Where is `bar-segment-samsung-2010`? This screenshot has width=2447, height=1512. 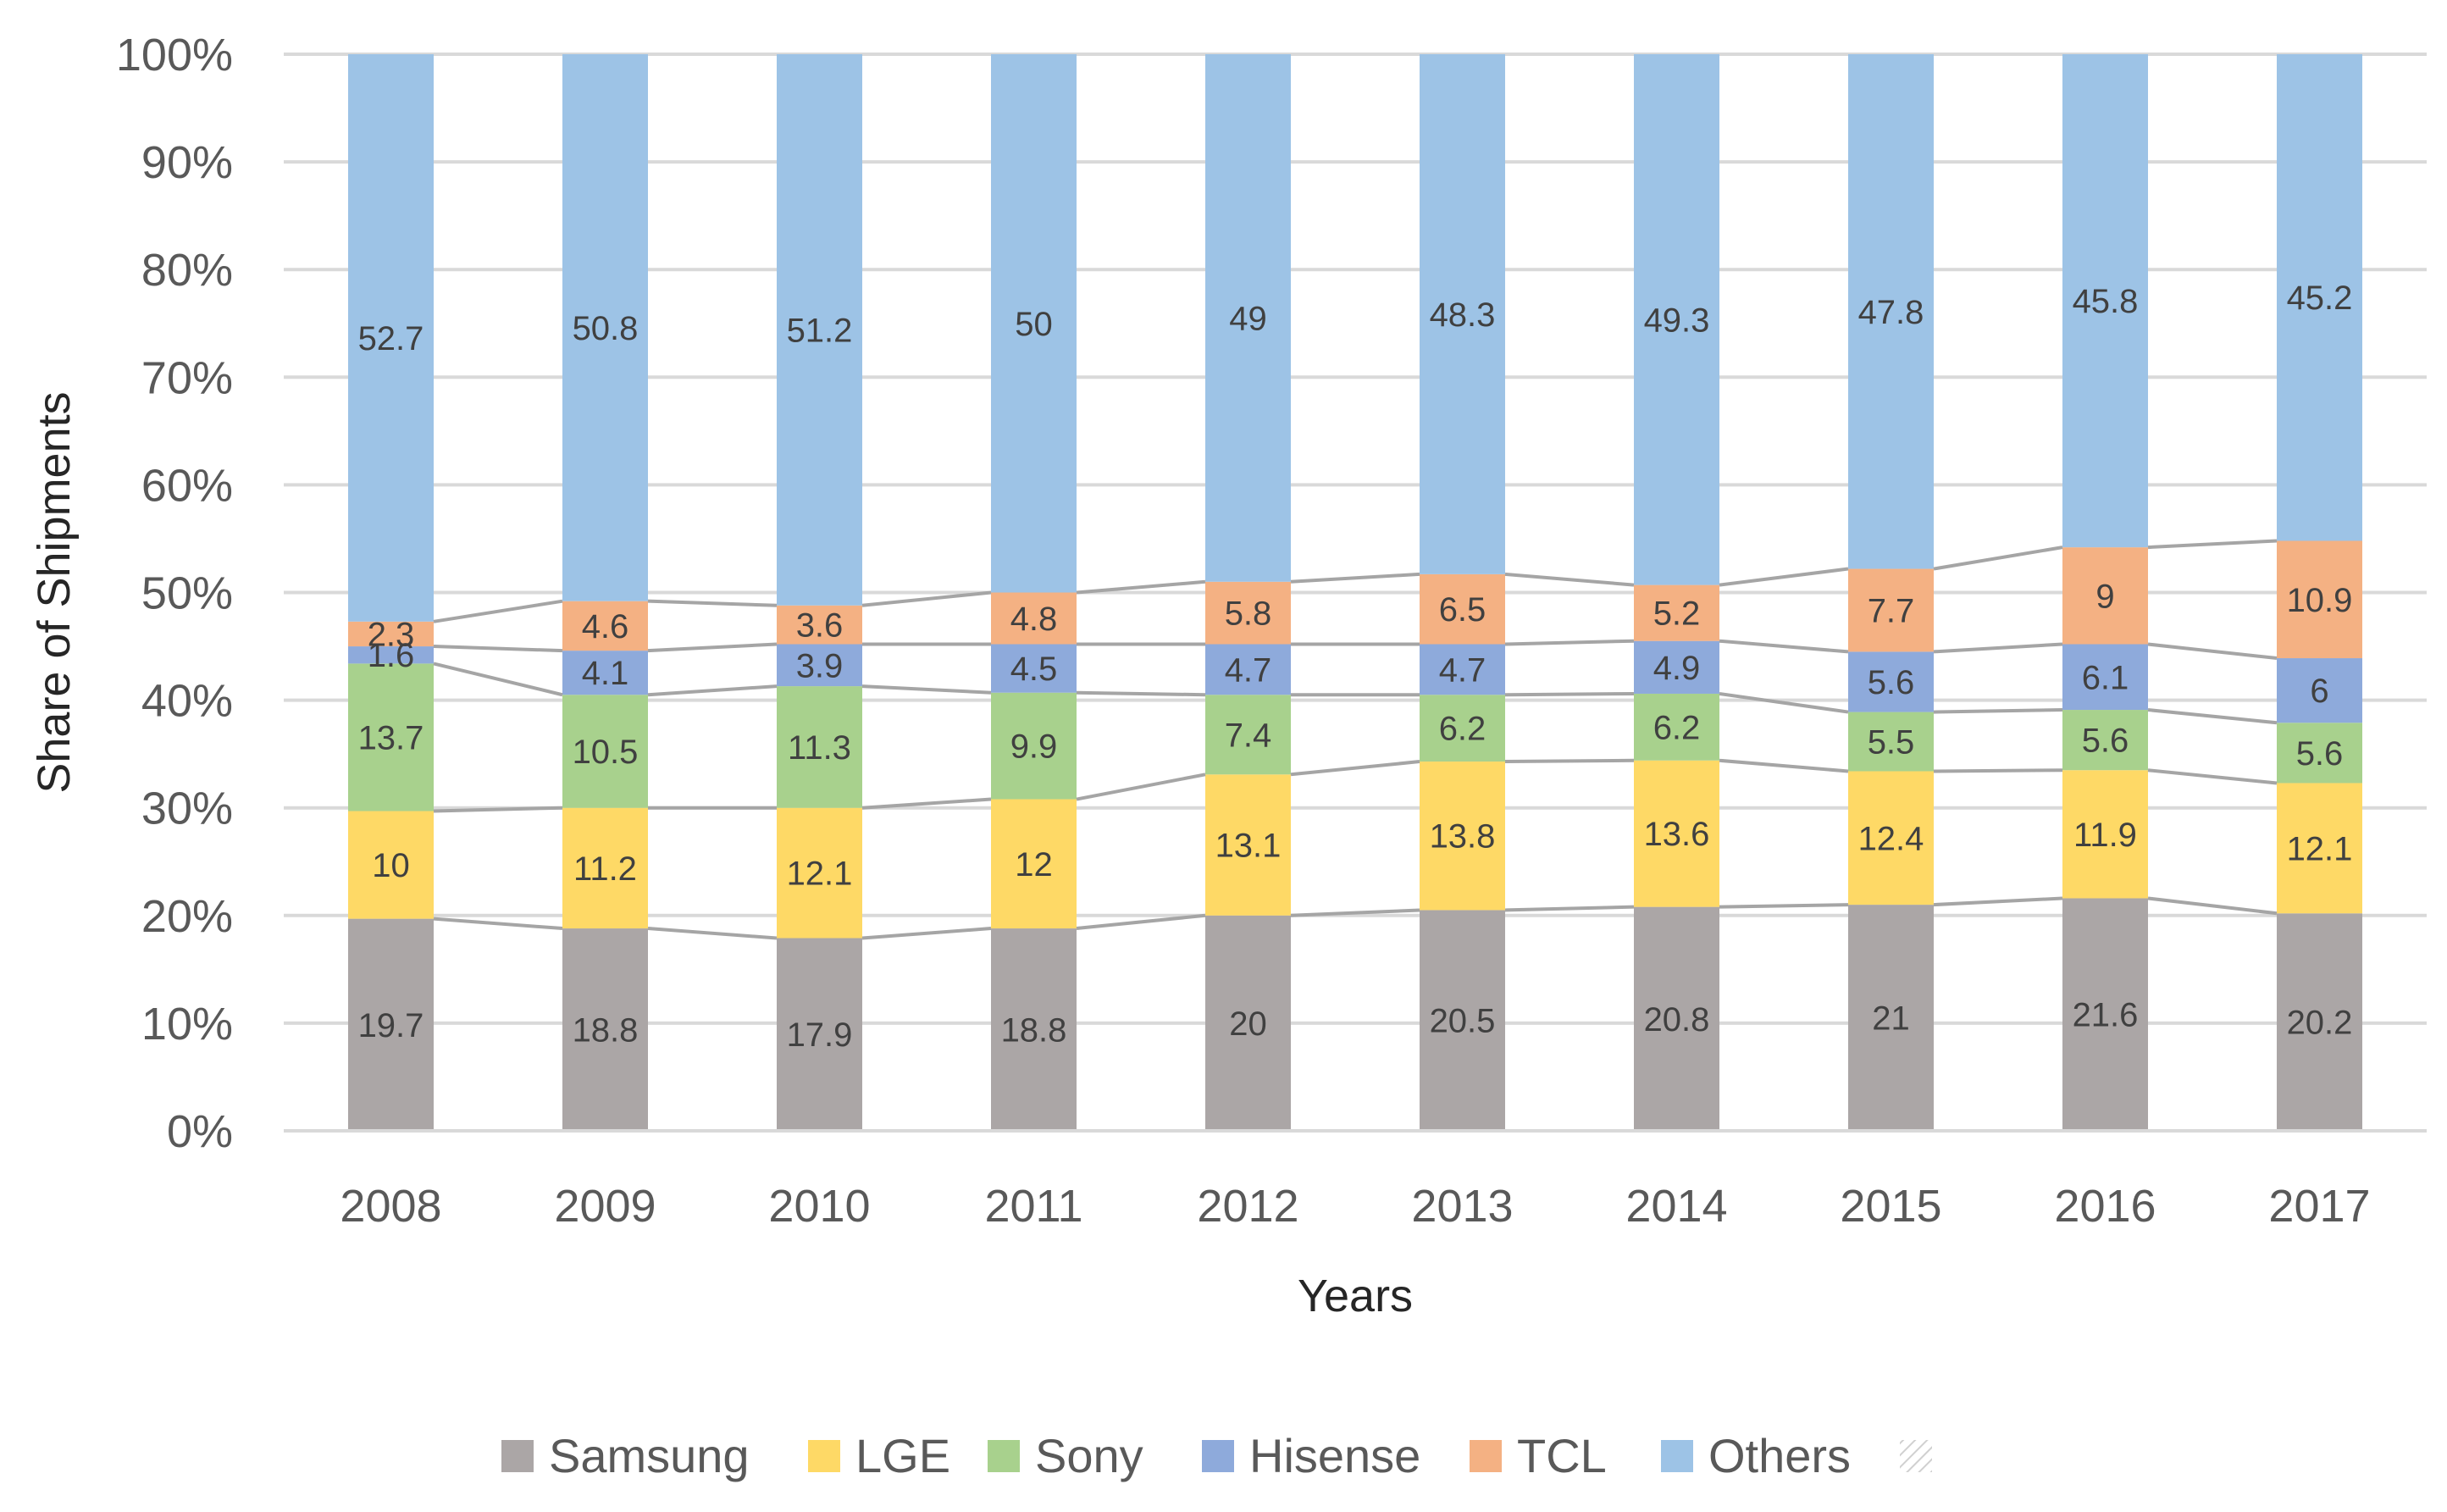 bar-segment-samsung-2010 is located at coordinates (820, 1034).